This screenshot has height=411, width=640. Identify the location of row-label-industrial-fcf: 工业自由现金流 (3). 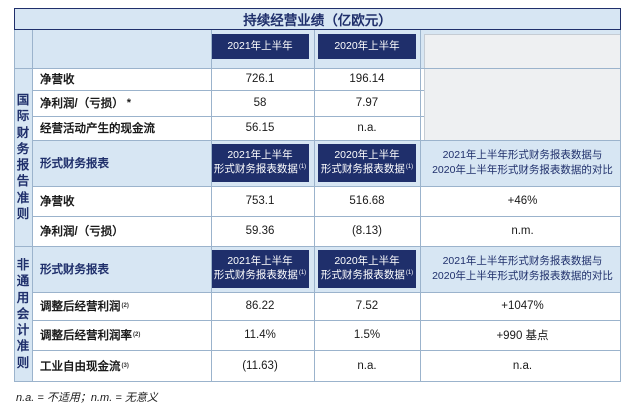
(121, 366).